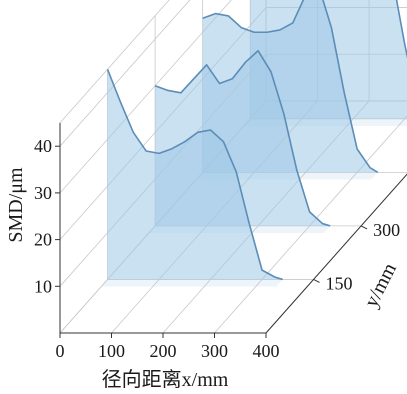 The height and width of the screenshot is (394, 407). Describe the element at coordinates (214, 351) in the screenshot. I see `x-tick-label: 300` at that location.